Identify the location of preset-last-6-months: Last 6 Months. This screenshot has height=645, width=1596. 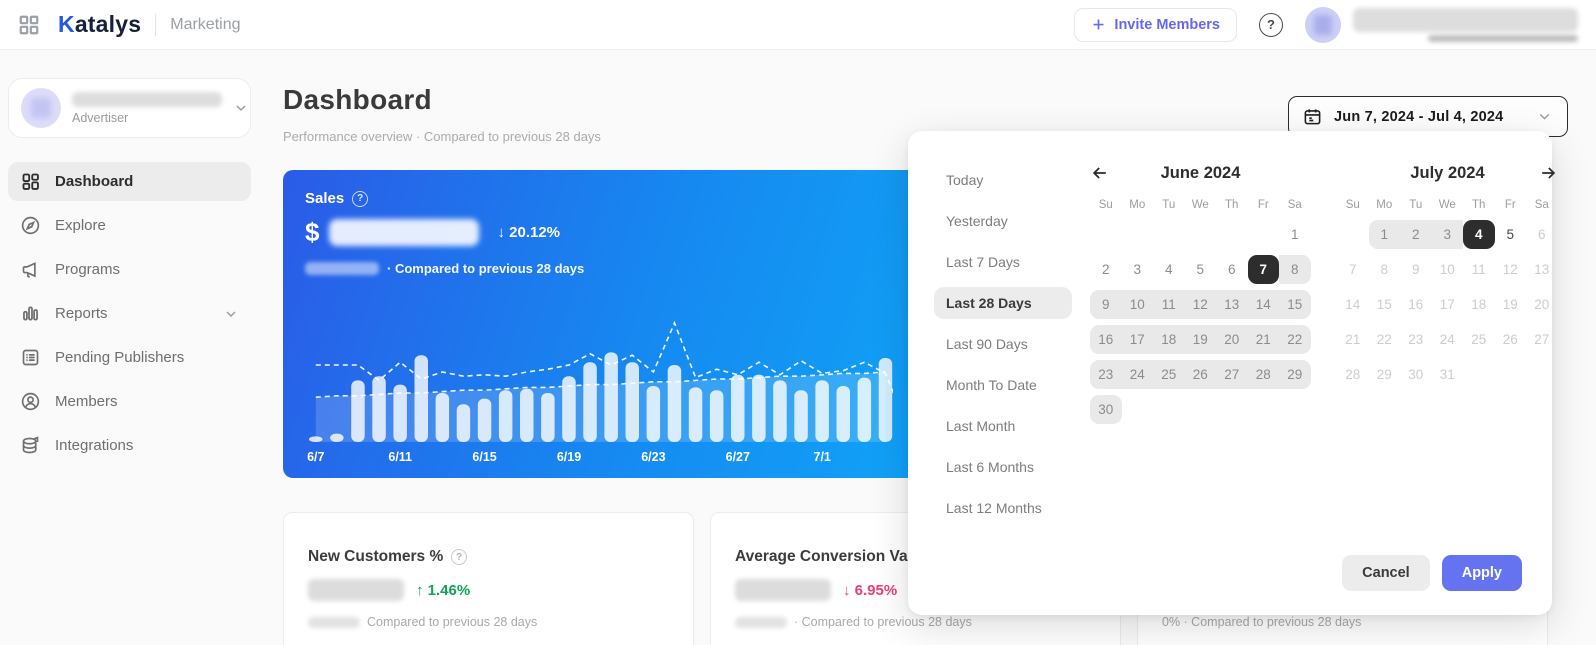
(990, 467).